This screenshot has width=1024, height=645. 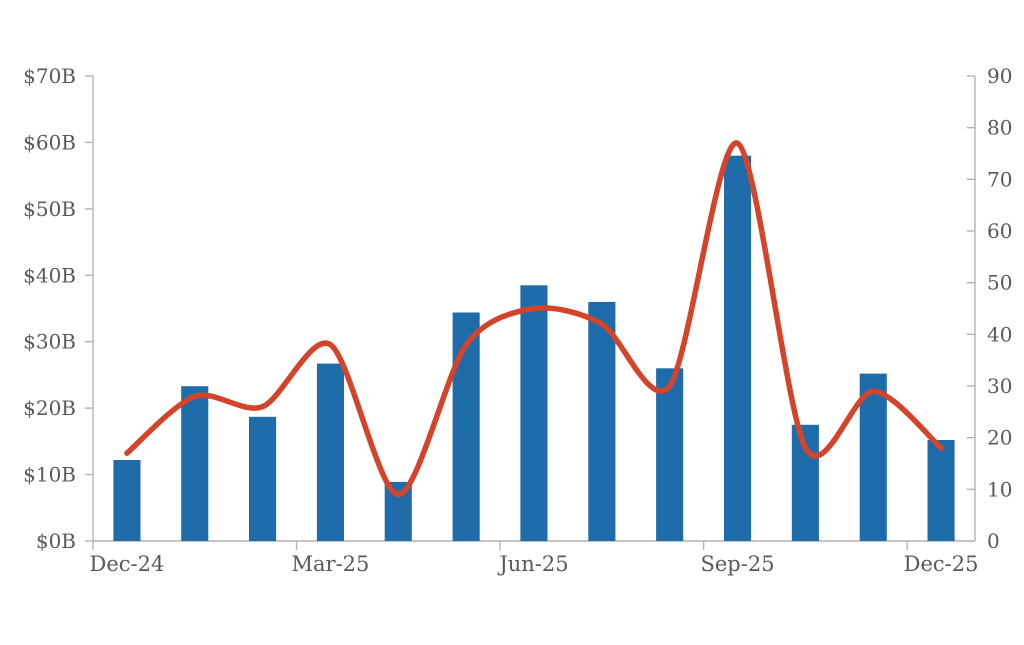 I want to click on x-axis-label: Sep-25, so click(x=737, y=564).